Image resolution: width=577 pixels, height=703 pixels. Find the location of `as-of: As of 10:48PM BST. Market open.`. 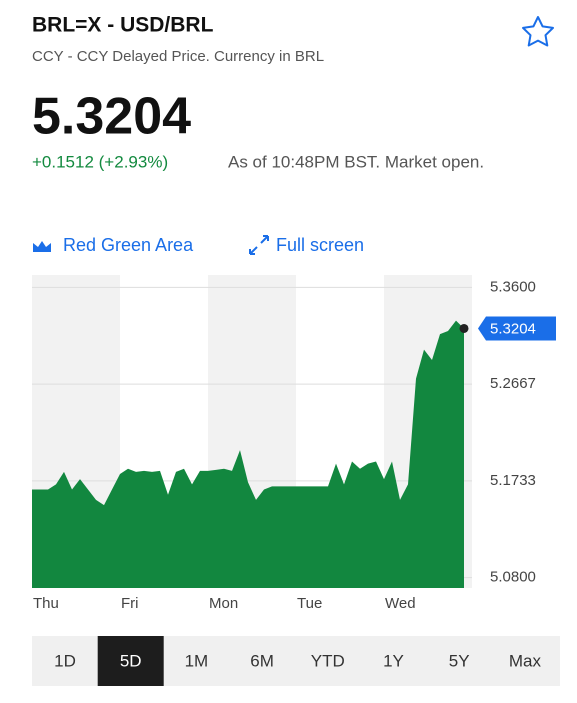

as-of: As of 10:48PM BST. Market open. is located at coordinates (356, 161).